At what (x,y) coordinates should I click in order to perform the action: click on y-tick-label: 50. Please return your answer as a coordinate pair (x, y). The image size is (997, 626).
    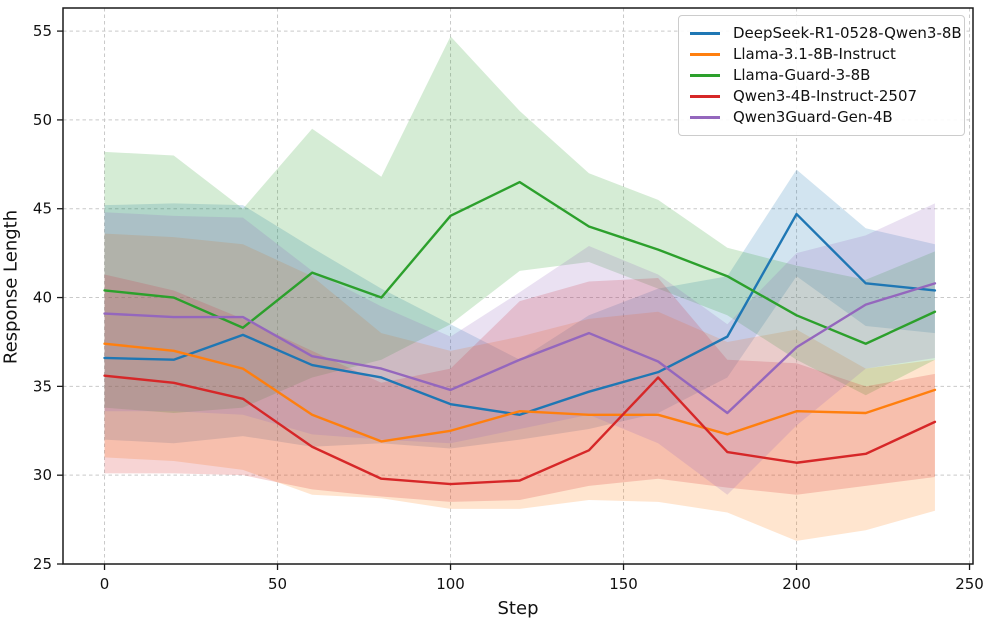
    Looking at the image, I should click on (42, 120).